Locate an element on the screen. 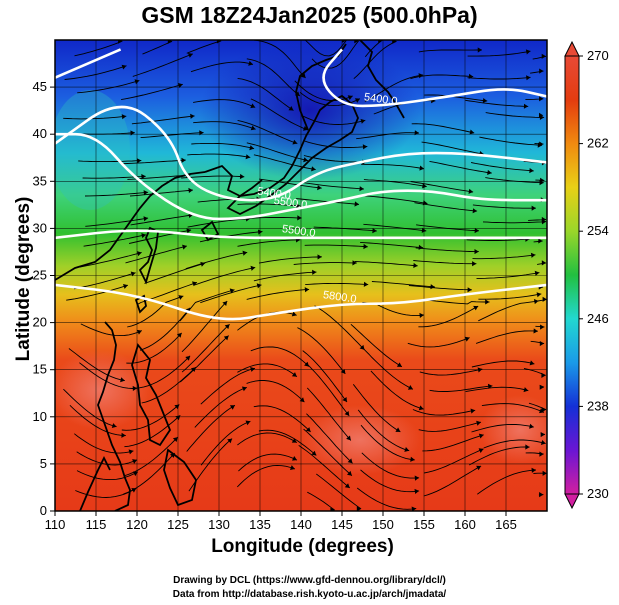 This screenshot has height=605, width=619. colorbar-bottom-arrow is located at coordinates (572, 501).